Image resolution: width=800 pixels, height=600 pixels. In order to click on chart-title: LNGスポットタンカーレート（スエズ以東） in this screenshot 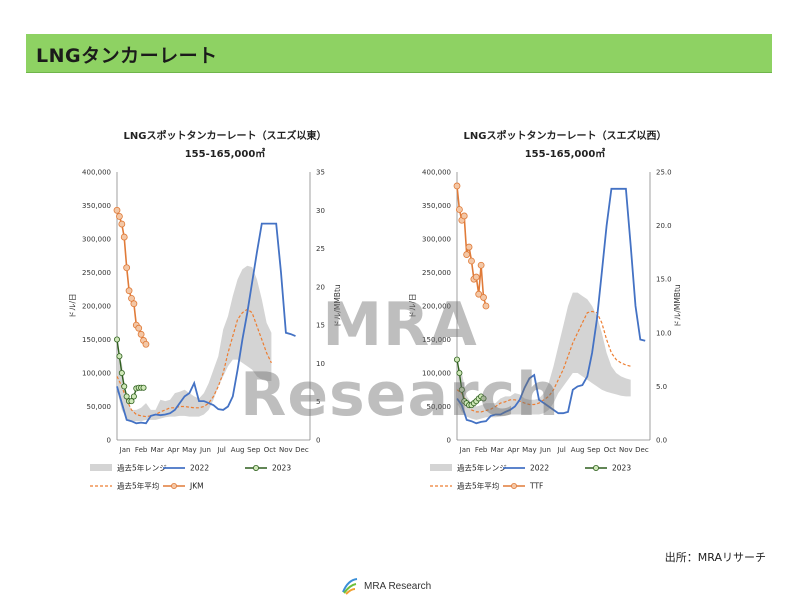, I will do `click(225, 136)`.